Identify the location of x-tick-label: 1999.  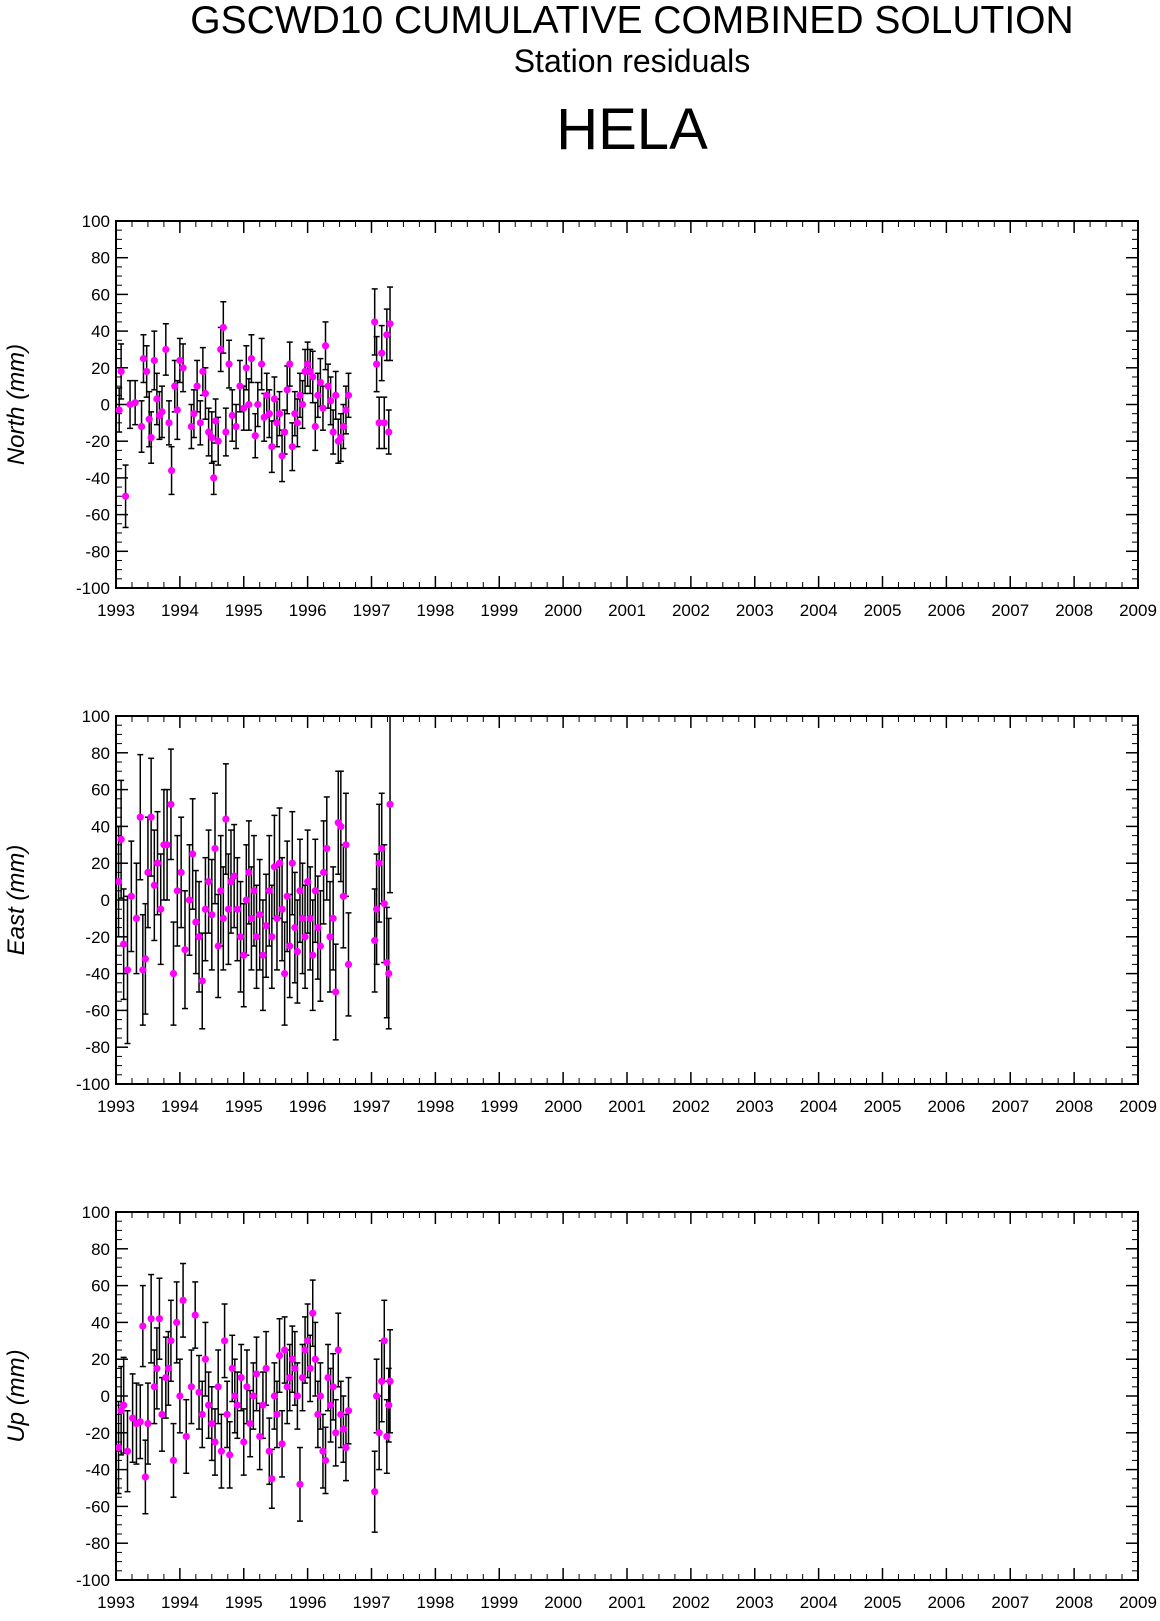
(499, 1602).